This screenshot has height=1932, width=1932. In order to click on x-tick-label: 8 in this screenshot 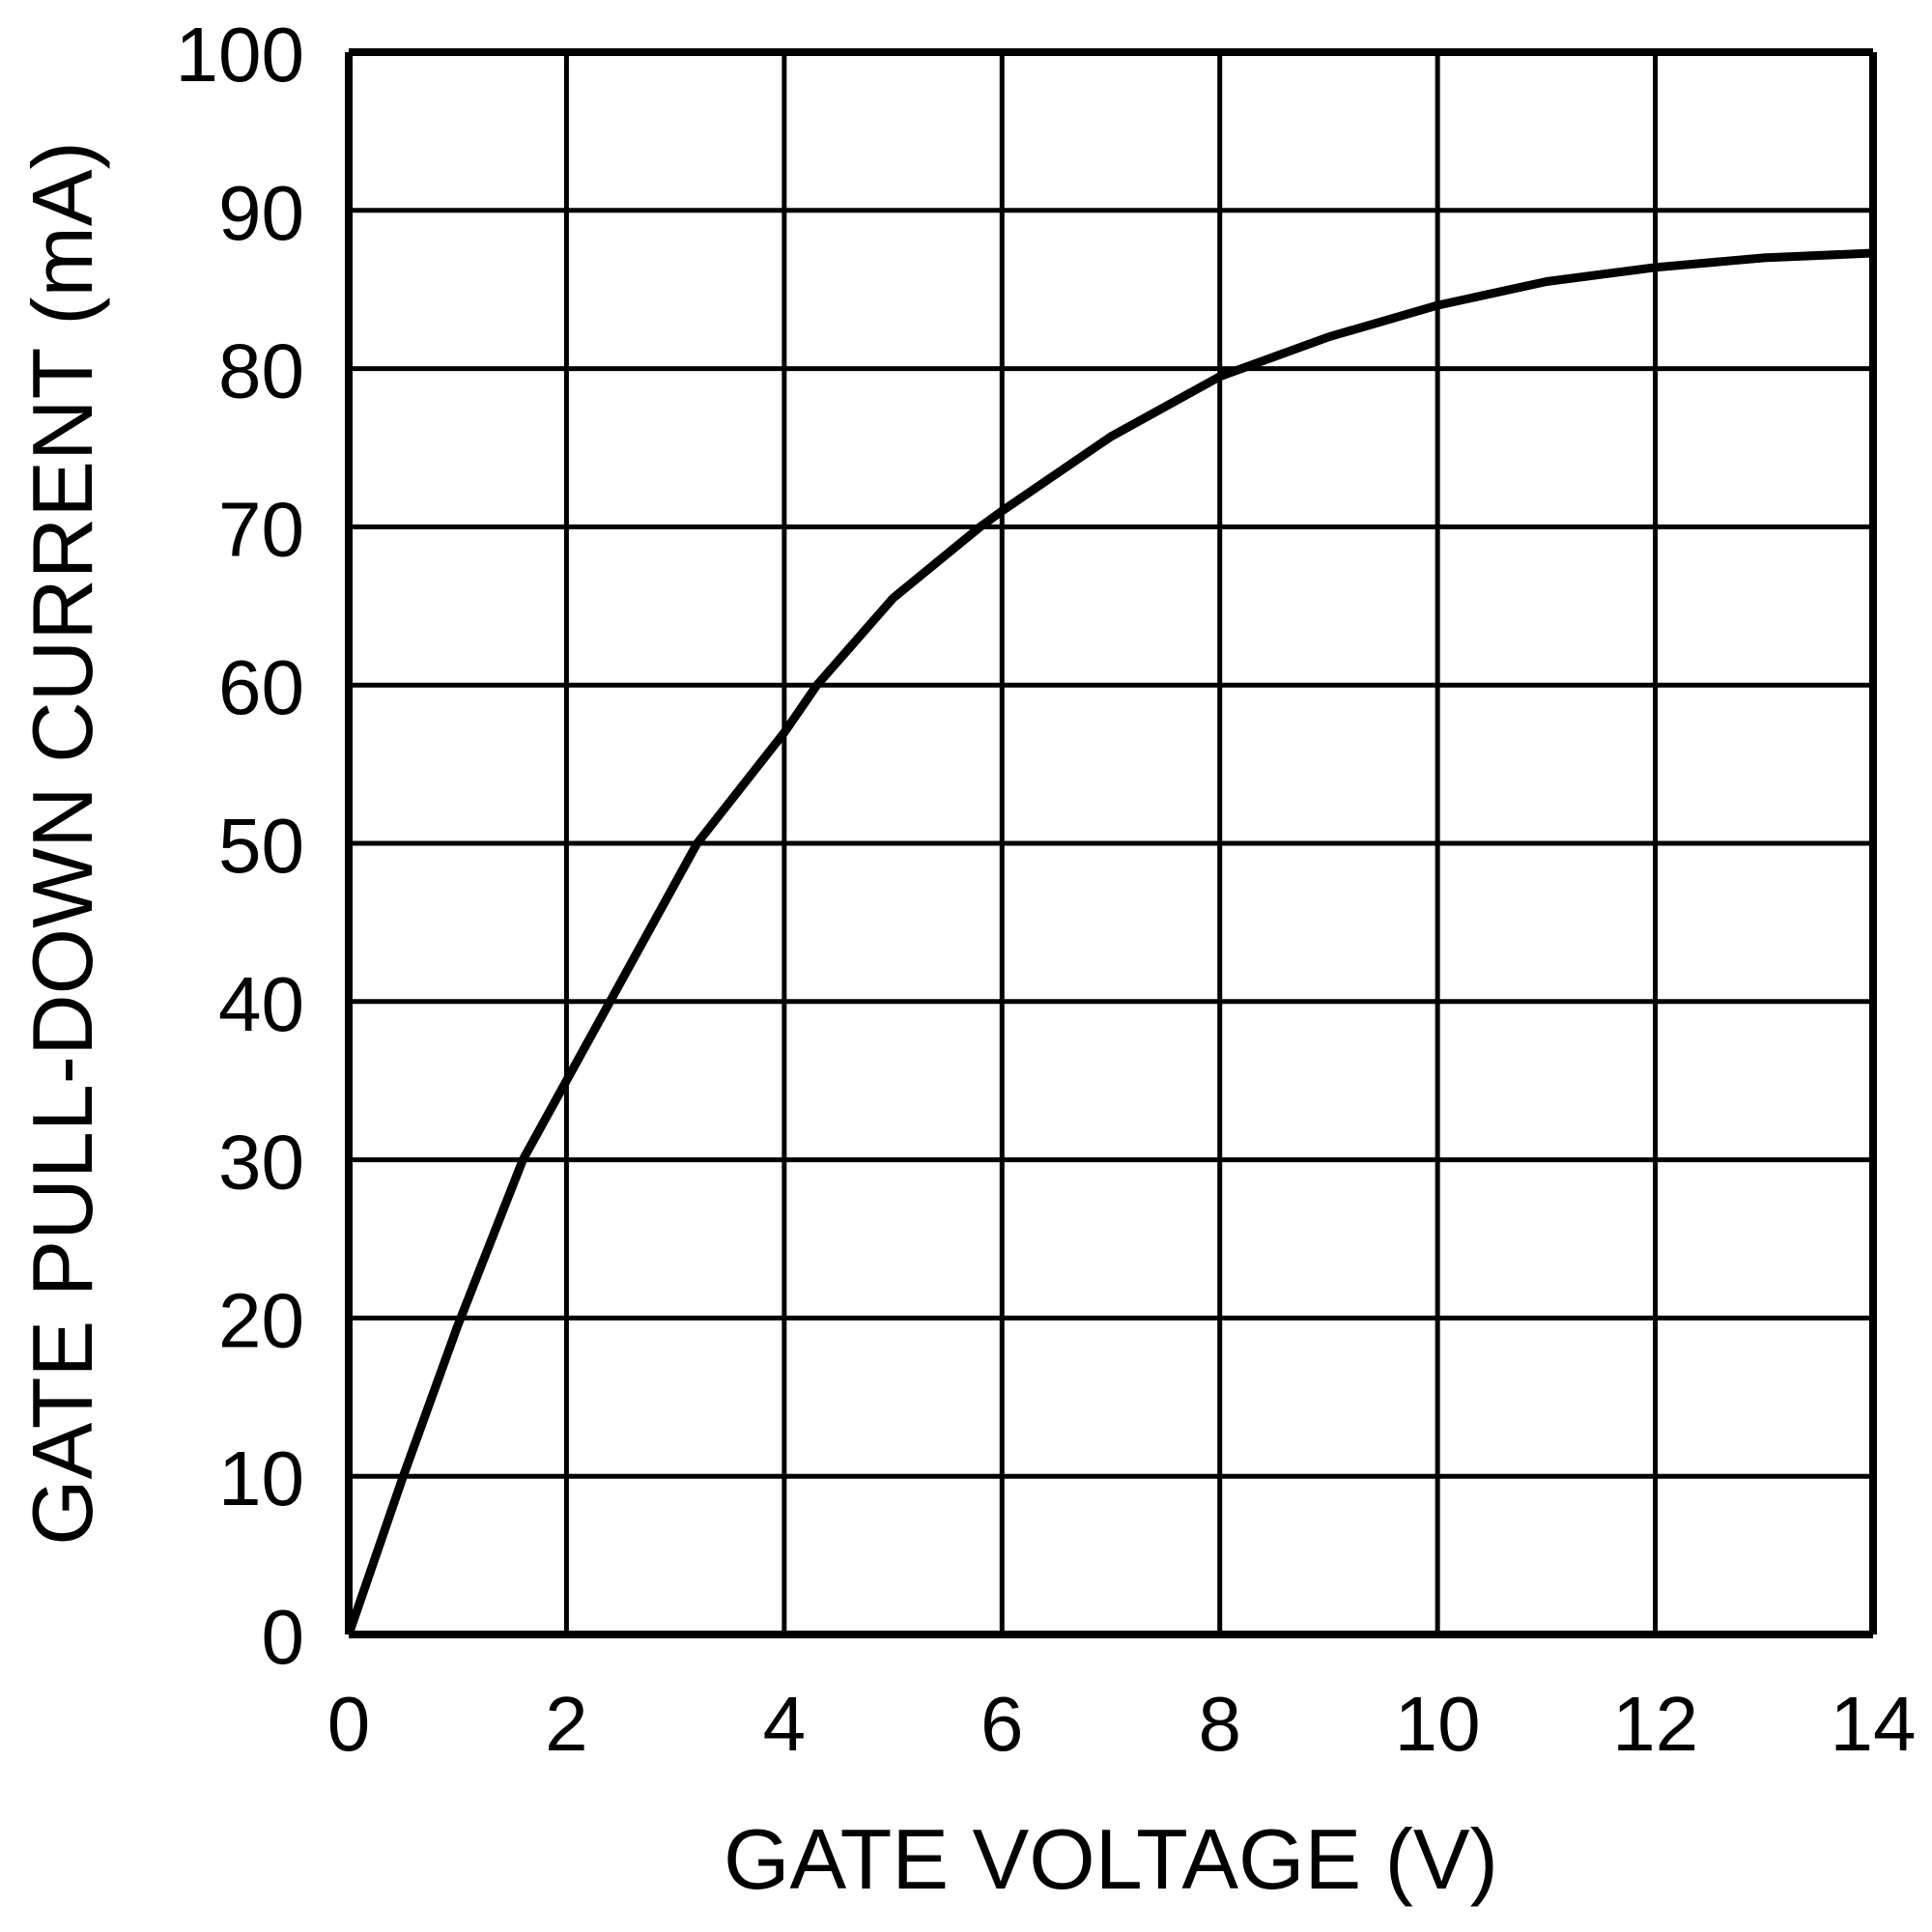, I will do `click(1219, 1724)`.